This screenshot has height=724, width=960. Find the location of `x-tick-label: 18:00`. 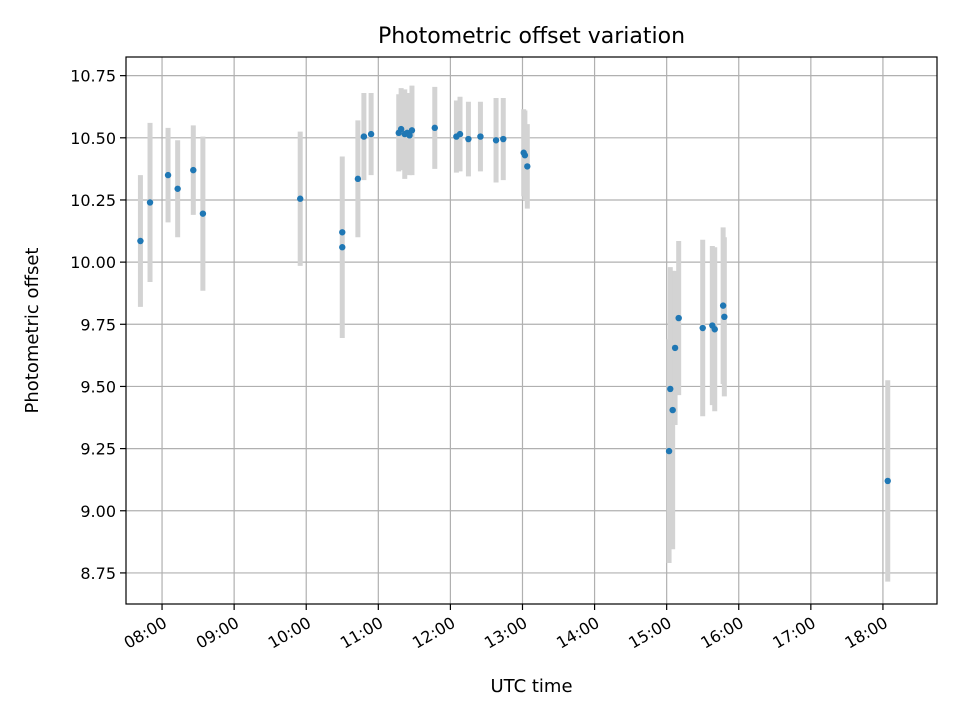

x-tick-label: 18:00 is located at coordinates (866, 633).